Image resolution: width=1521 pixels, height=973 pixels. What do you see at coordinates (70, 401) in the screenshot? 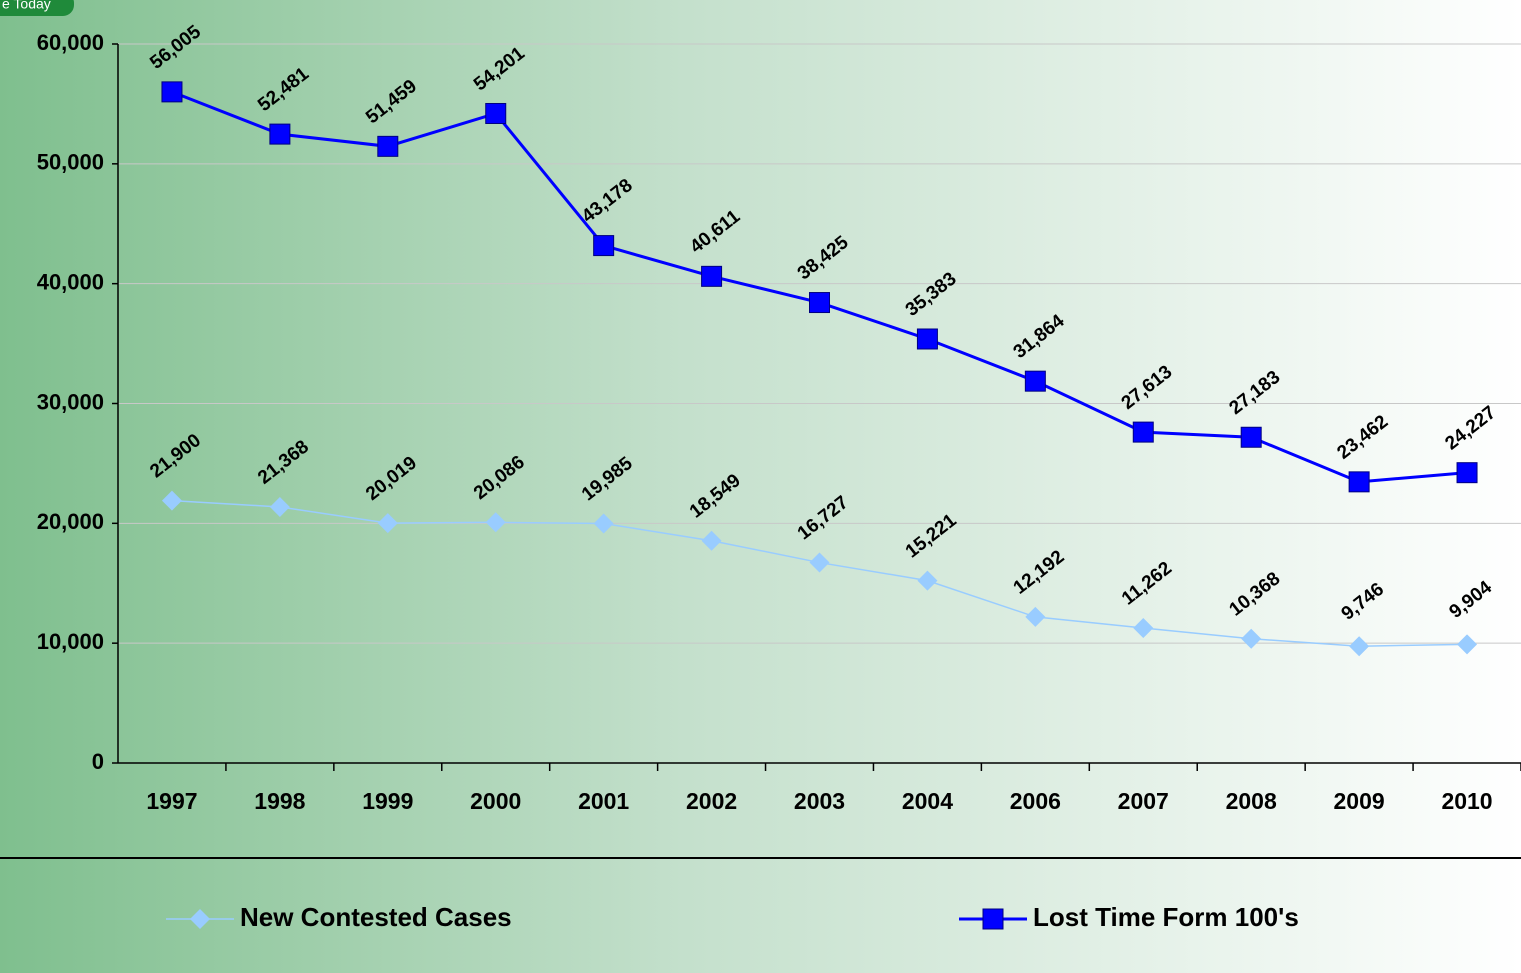
I see `y-tick-label: 30,000` at bounding box center [70, 401].